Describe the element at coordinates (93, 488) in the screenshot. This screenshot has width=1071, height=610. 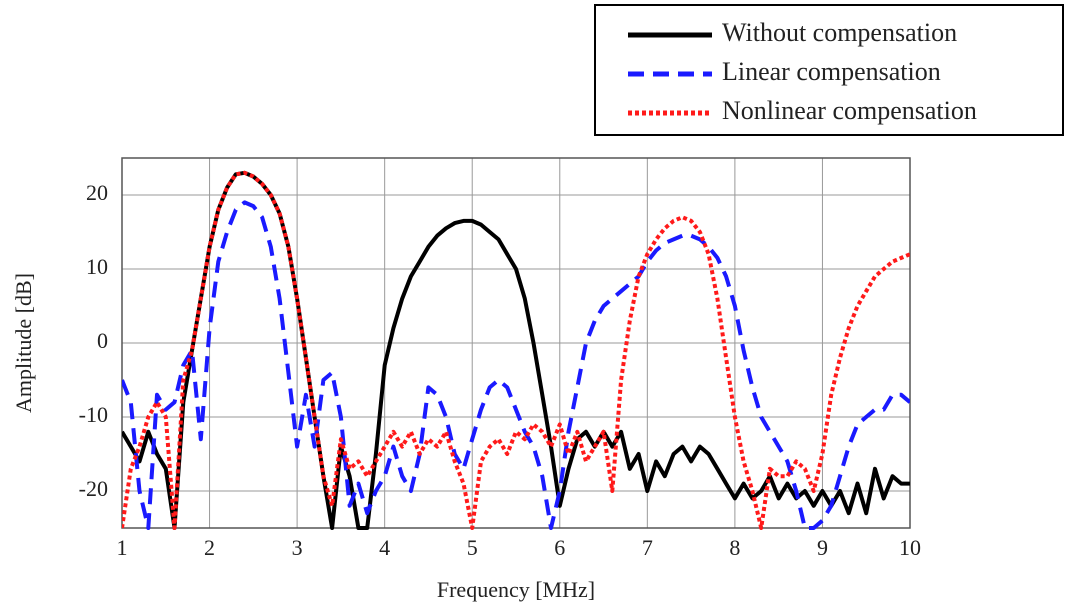
I see `y-tick-label: -20` at that location.